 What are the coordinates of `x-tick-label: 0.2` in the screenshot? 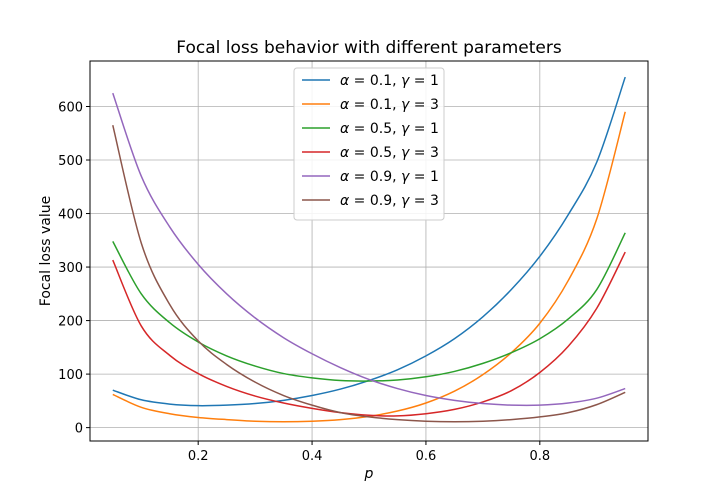 It's located at (198, 456).